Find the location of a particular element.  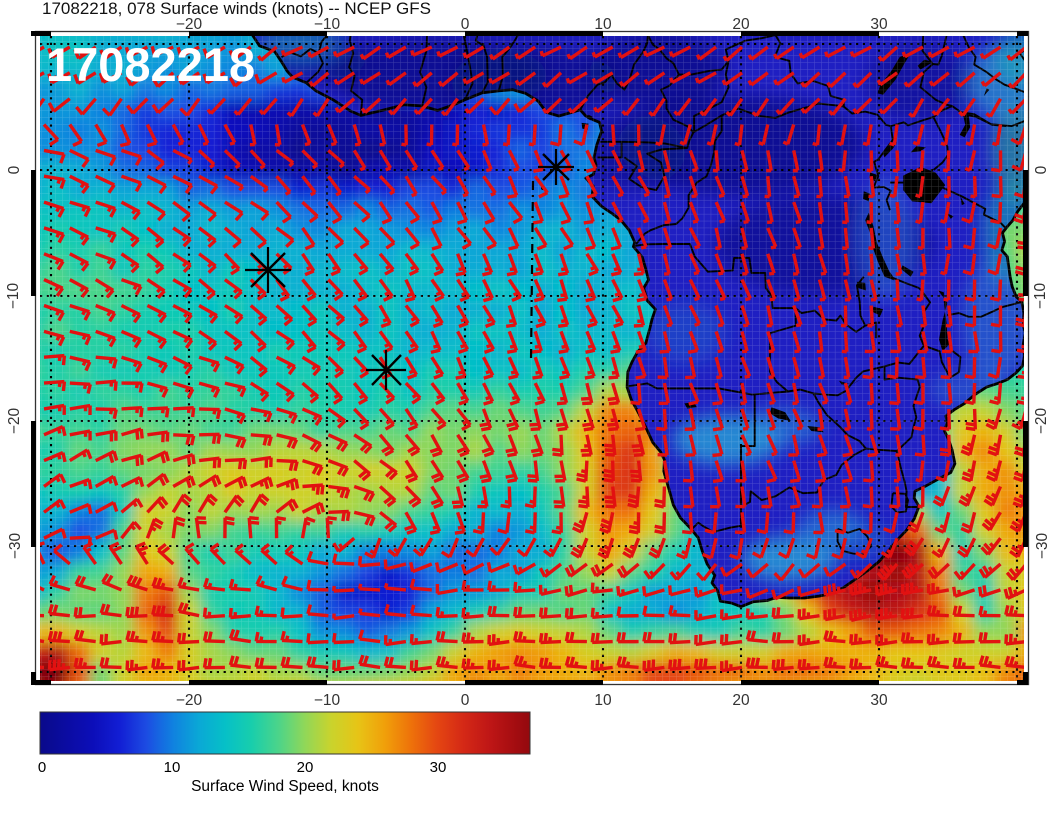

svg-text: 17082218 is located at coordinates (150, 64).